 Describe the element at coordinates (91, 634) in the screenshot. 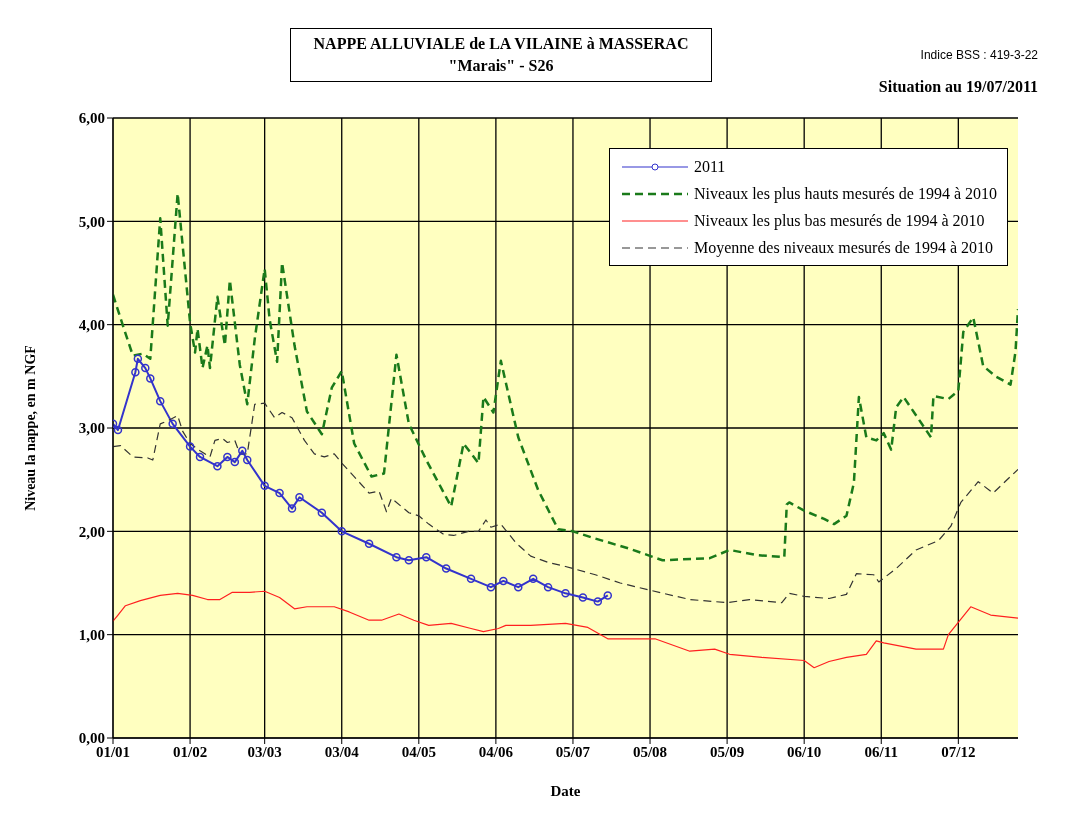

I see `y-tick-label: 1,00` at that location.